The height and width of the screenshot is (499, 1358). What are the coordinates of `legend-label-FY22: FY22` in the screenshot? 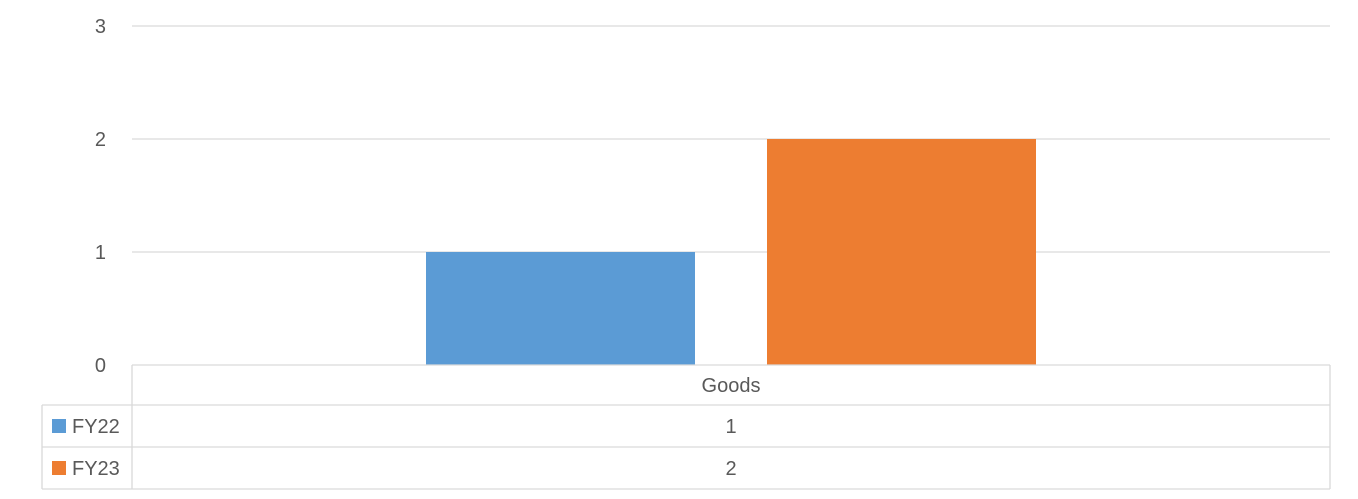 It's located at (96, 427).